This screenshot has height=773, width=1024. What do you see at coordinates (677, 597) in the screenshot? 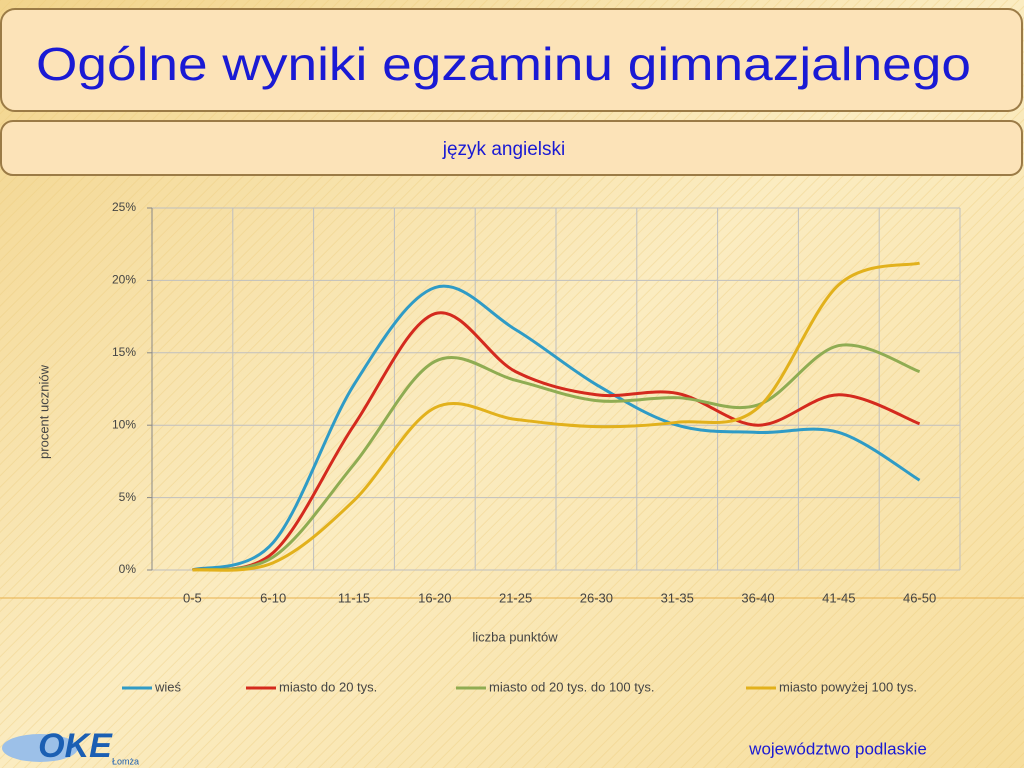
I see `x-tick-label: 31-35` at bounding box center [677, 597].